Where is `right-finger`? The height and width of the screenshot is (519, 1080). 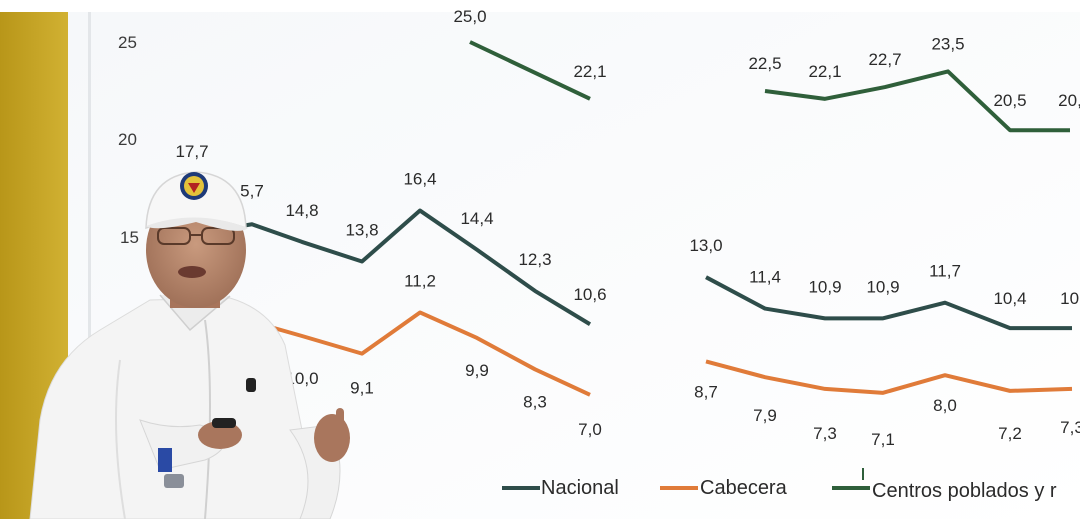 right-finger is located at coordinates (340, 420).